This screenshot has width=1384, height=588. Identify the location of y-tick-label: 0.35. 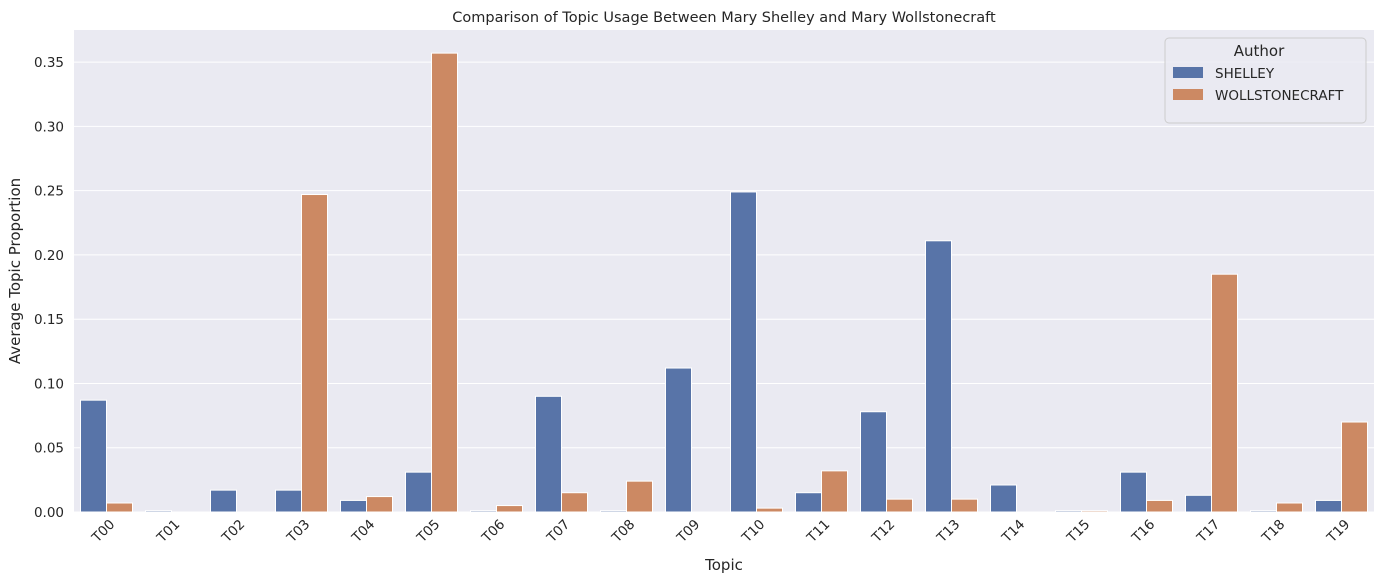
(49, 63).